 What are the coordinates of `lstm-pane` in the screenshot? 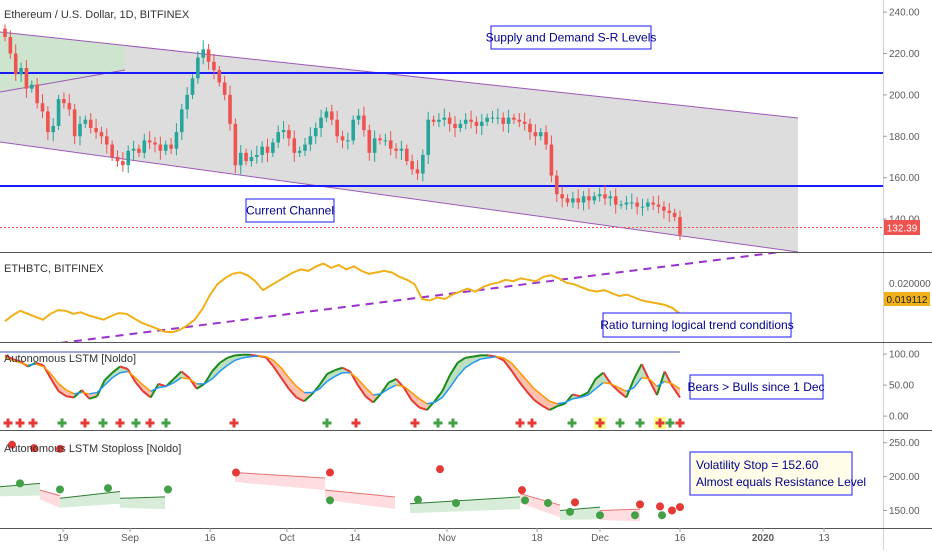 It's located at (342, 390).